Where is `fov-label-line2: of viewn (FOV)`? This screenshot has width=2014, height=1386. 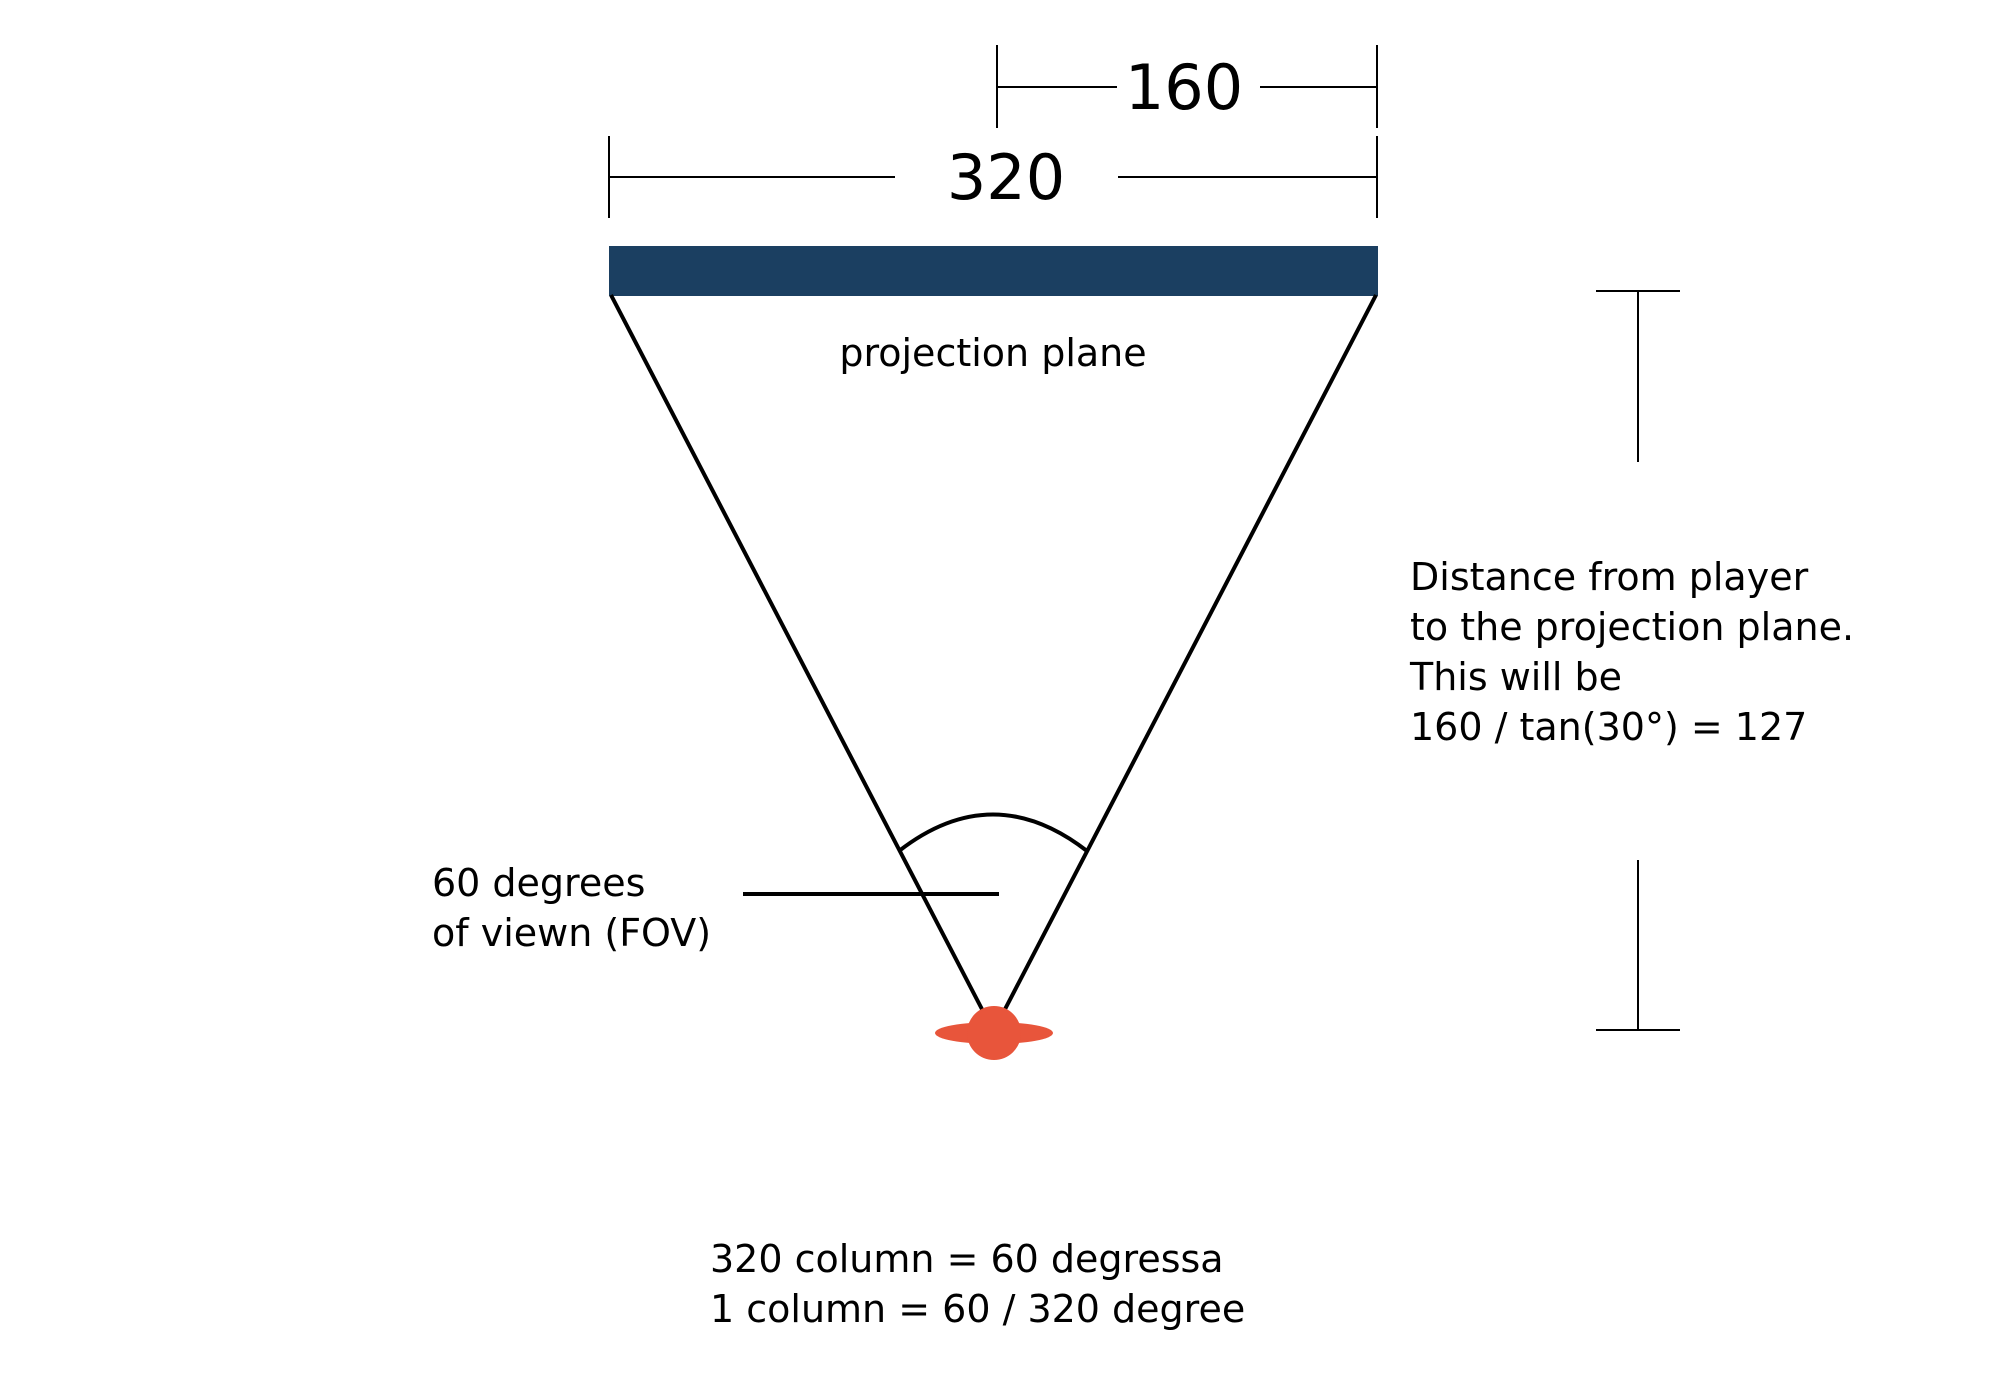 fov-label-line2: of viewn (FOV) is located at coordinates (571, 933).